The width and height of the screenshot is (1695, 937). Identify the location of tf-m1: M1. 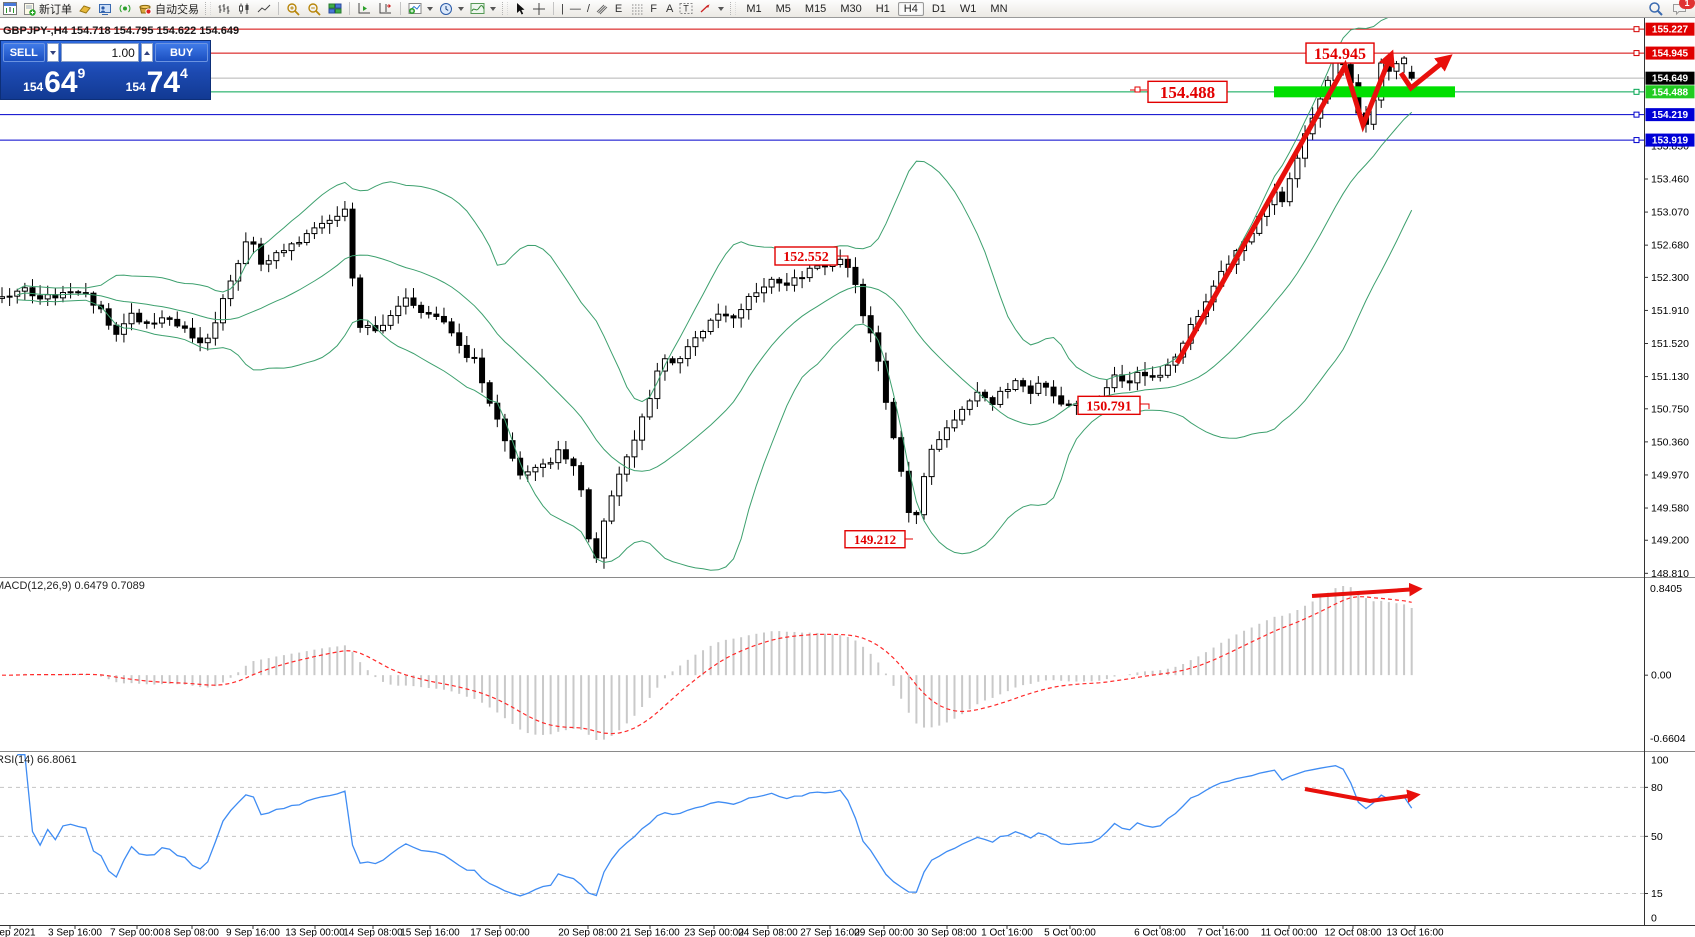
(754, 8).